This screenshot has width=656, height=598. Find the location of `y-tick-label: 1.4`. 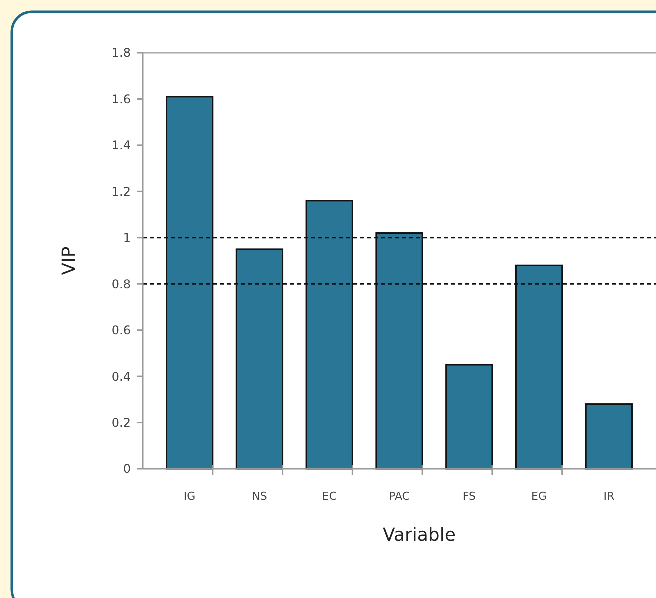

y-tick-label: 1.4 is located at coordinates (121, 145).